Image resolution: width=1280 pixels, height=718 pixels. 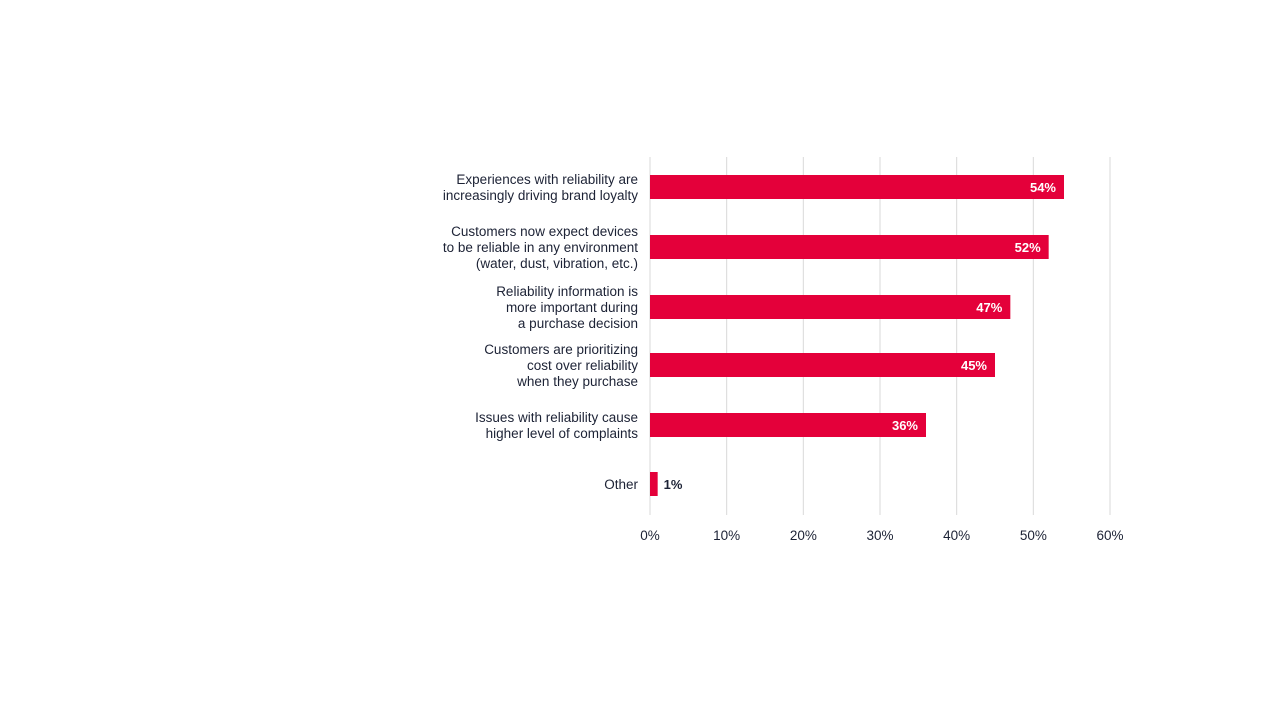 What do you see at coordinates (974, 365) in the screenshot?
I see `data-label: 45%` at bounding box center [974, 365].